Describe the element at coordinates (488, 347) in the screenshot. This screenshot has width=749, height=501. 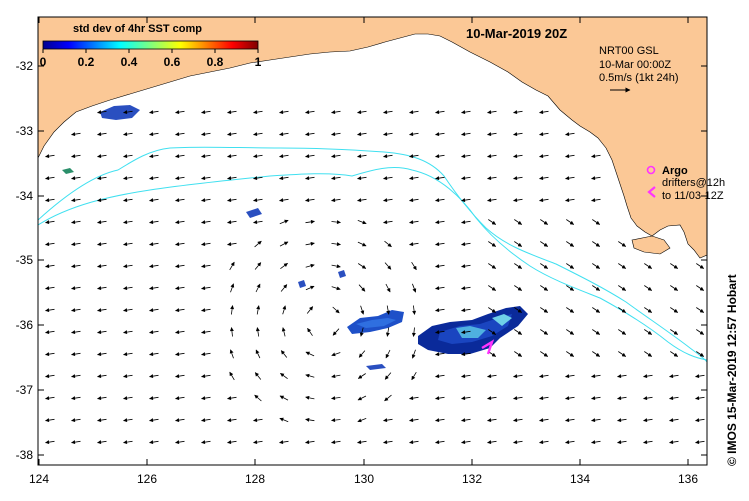
I see `drifter-track-sst-icon` at that location.